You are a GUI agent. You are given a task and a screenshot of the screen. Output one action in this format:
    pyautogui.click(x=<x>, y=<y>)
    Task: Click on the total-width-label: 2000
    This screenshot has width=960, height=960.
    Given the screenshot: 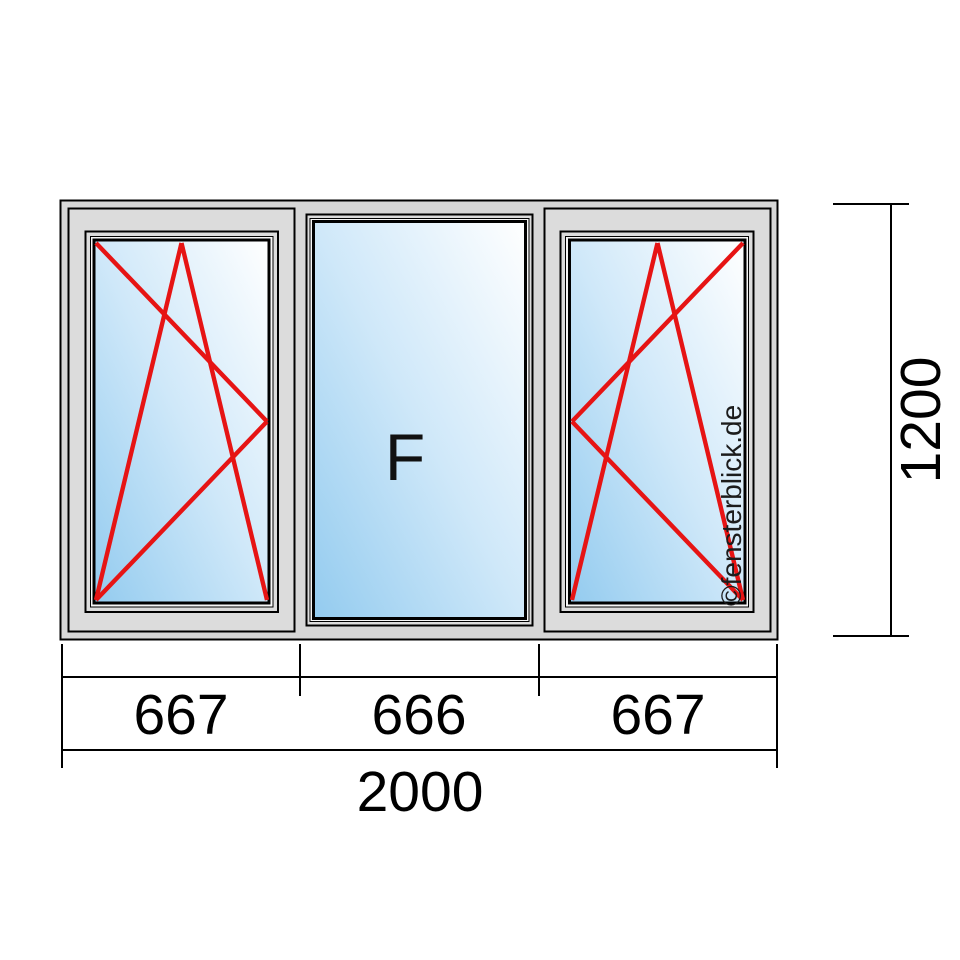 What is the action you would take?
    pyautogui.click(x=420, y=792)
    